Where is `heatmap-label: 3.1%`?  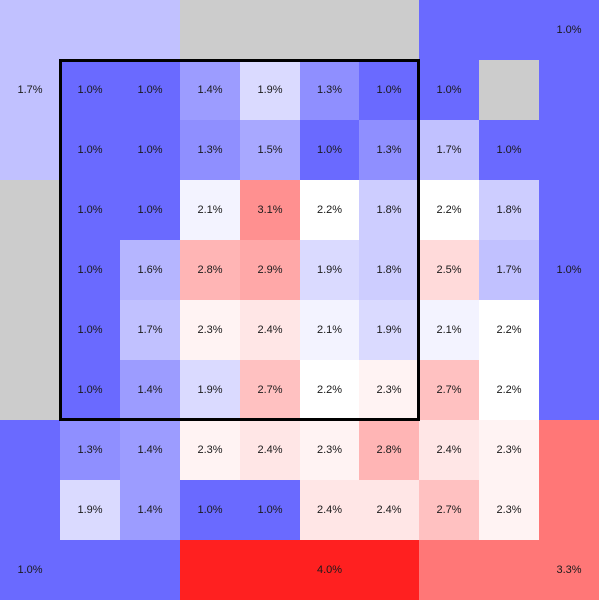 heatmap-label: 3.1% is located at coordinates (270, 210).